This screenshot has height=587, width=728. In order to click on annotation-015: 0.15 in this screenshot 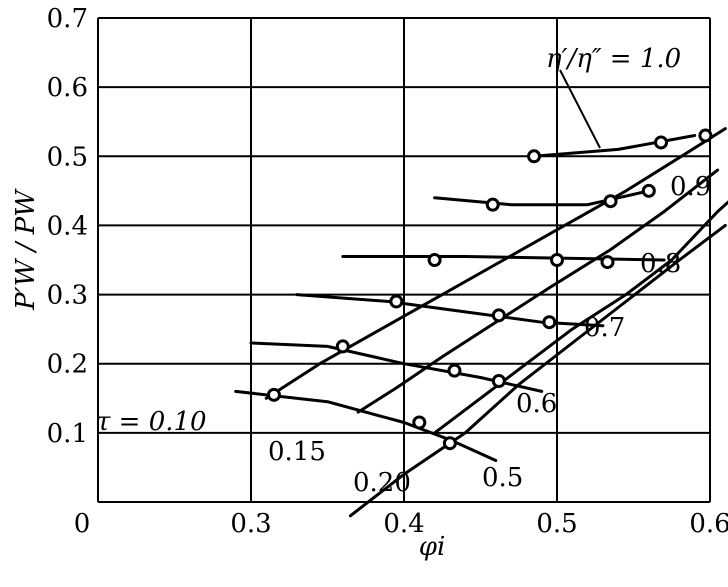, I will do `click(297, 452)`.